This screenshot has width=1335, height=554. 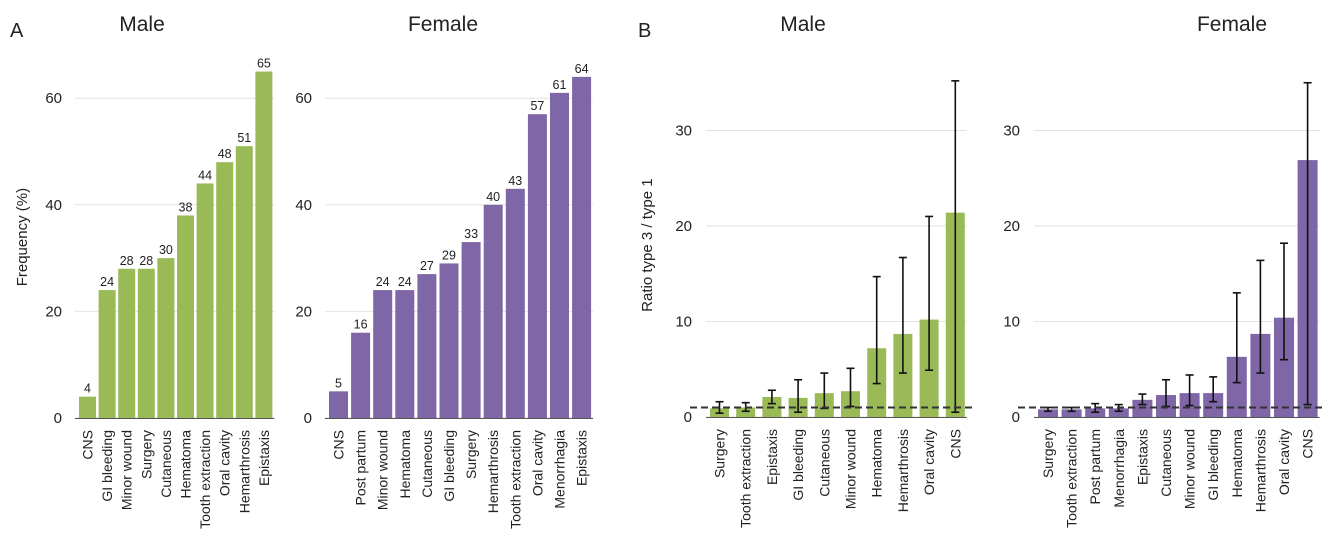 What do you see at coordinates (166, 250) in the screenshot?
I see `bar-value-label: 30` at bounding box center [166, 250].